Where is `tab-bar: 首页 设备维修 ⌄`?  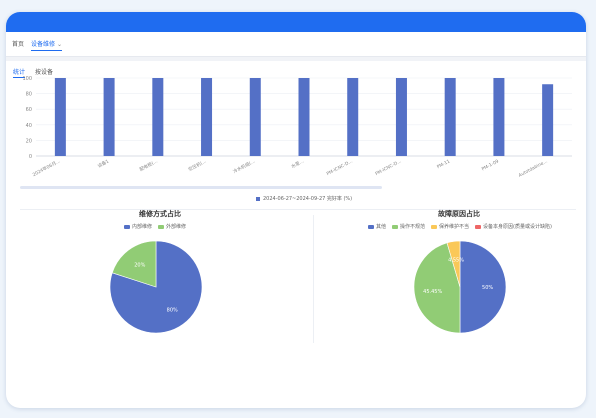
tab-bar: 首页 设备维修 ⌄ is located at coordinates (296, 44).